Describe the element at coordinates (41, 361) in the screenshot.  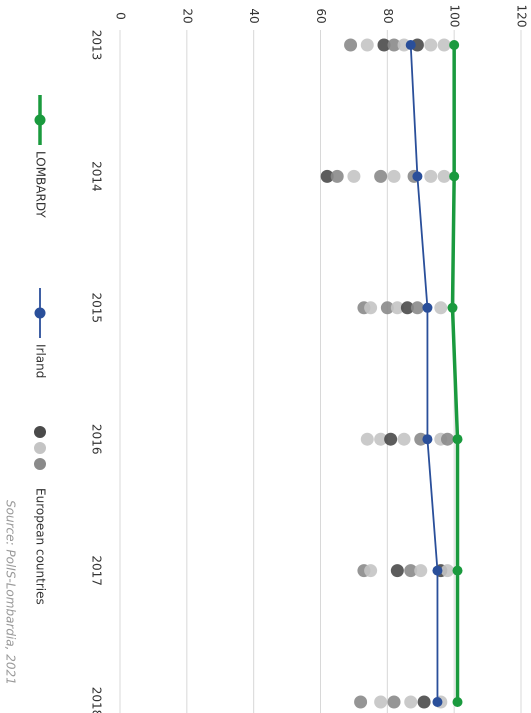
I see `legend-label: Irland` at that location.